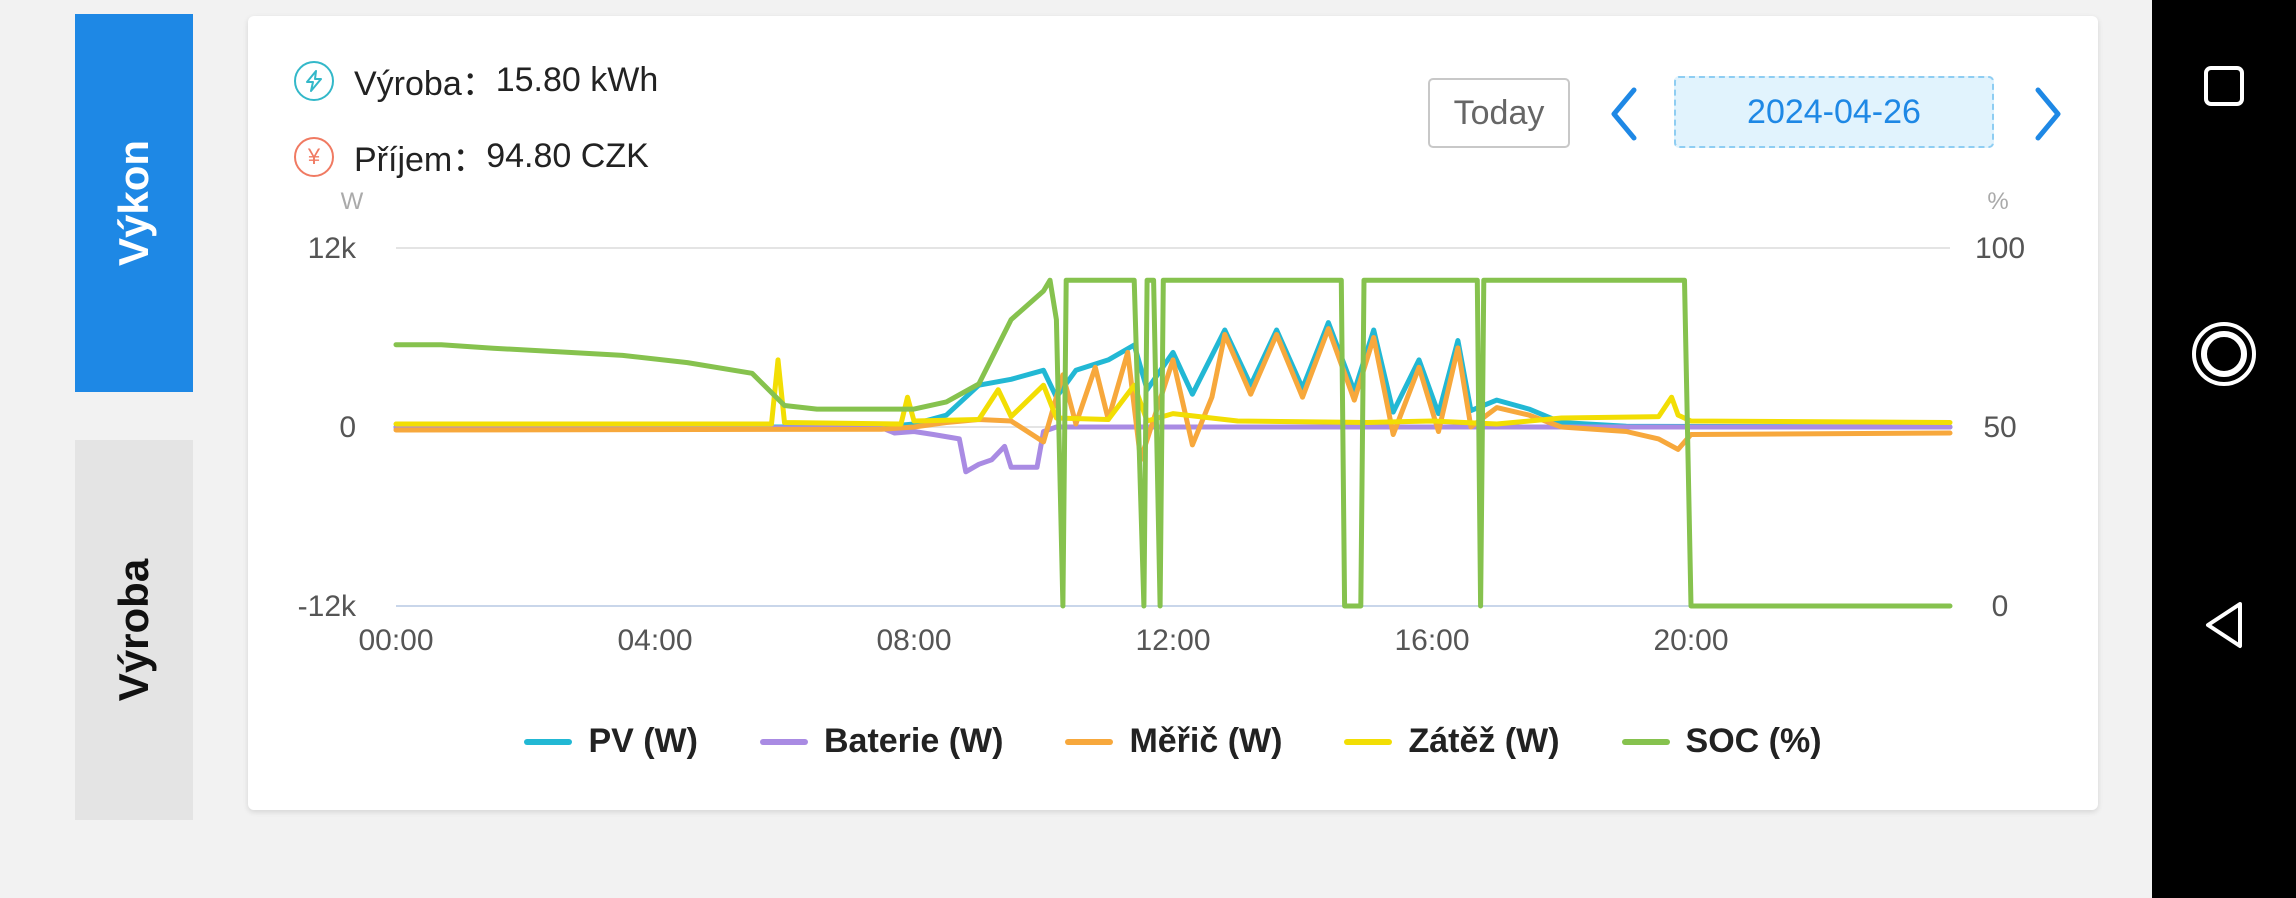 This screenshot has width=2296, height=898. I want to click on y-tick-label: -12k, so click(327, 606).